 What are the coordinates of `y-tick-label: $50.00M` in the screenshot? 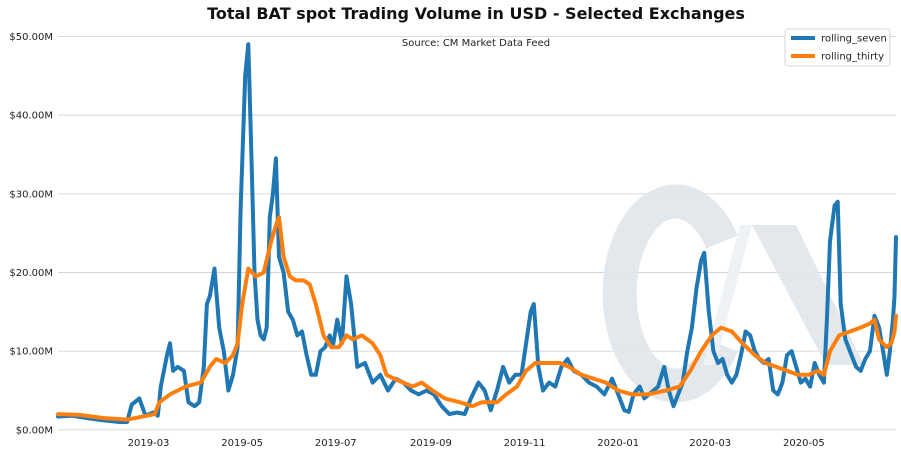 It's located at (31, 37).